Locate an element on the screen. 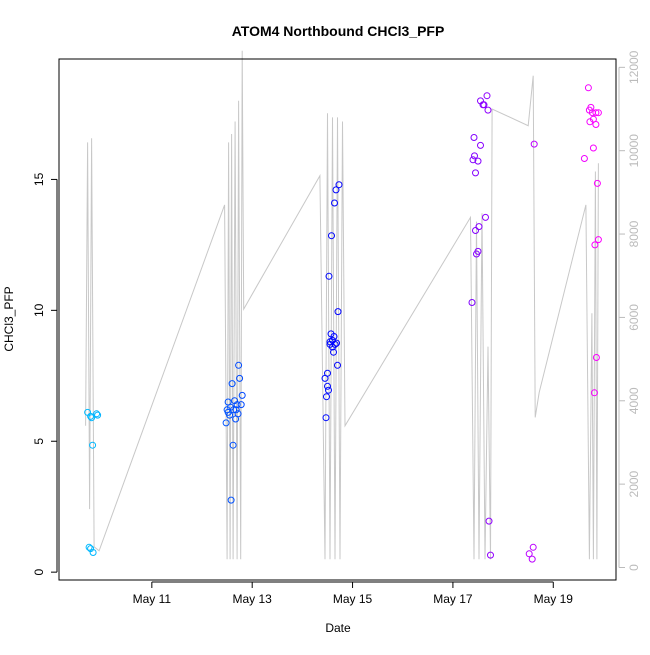 The height and width of the screenshot is (655, 650). x-tick-label: May 11 is located at coordinates (152, 599).